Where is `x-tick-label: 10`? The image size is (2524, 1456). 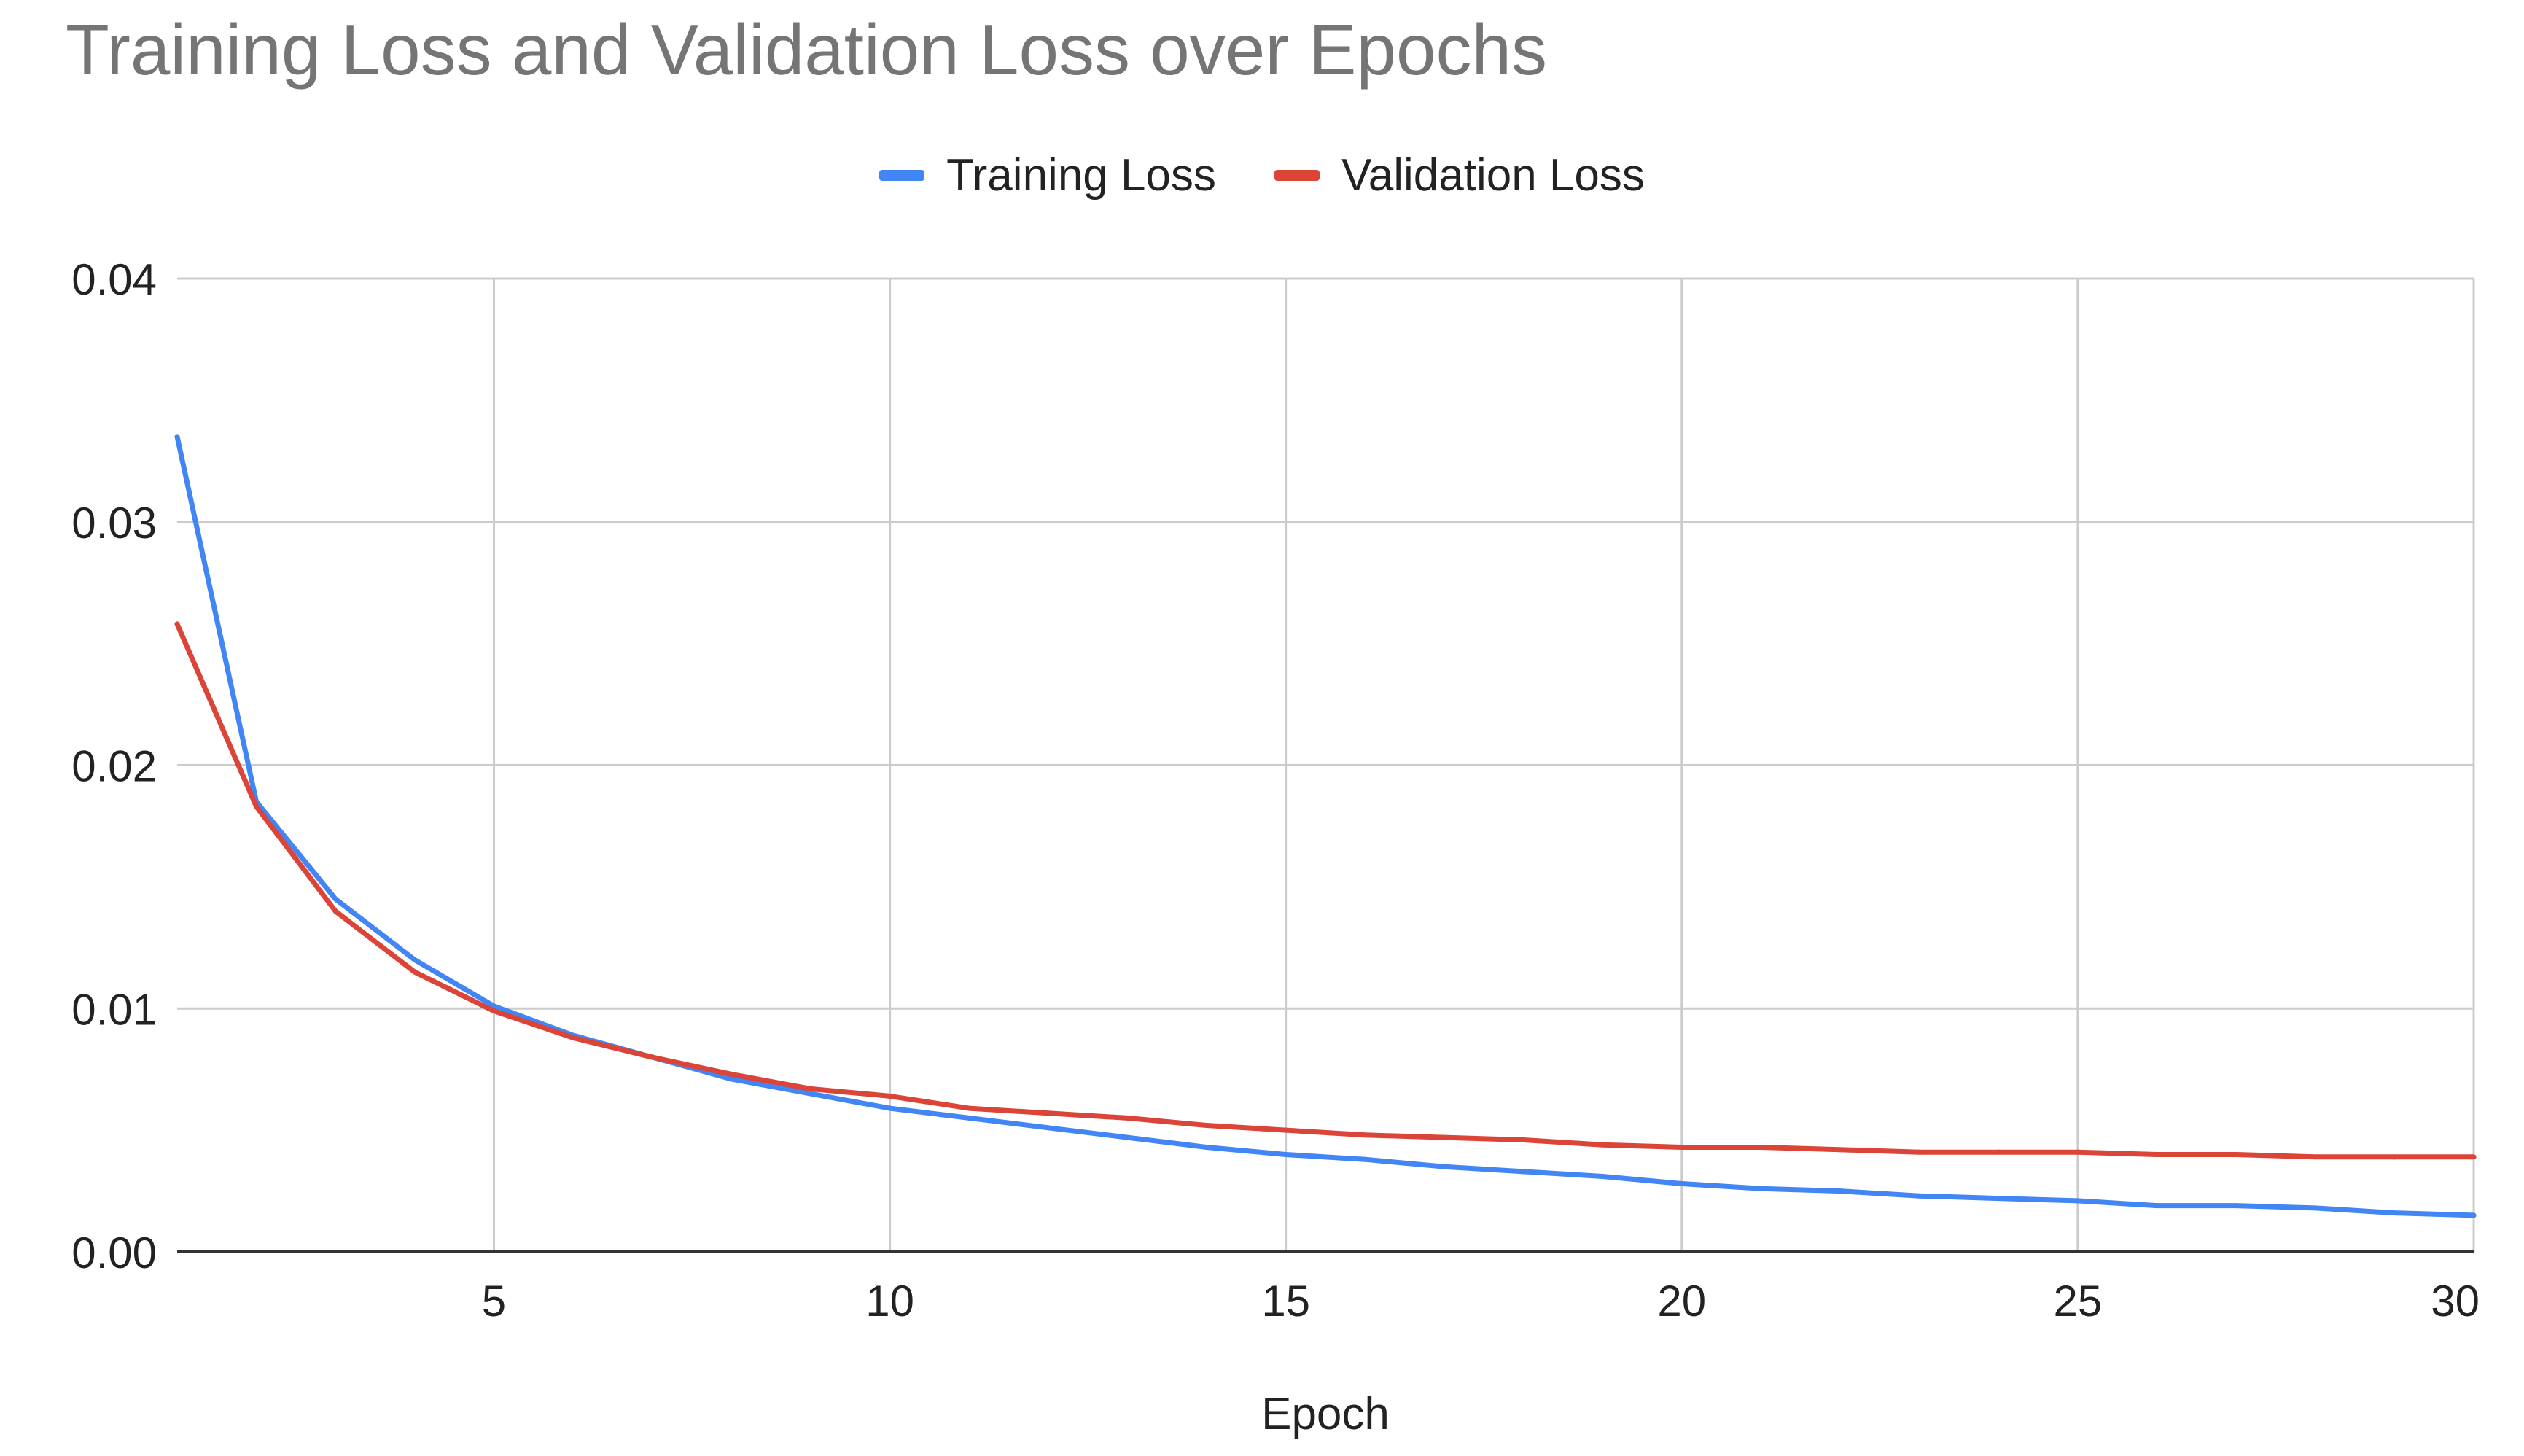
x-tick-label: 10 is located at coordinates (889, 1301).